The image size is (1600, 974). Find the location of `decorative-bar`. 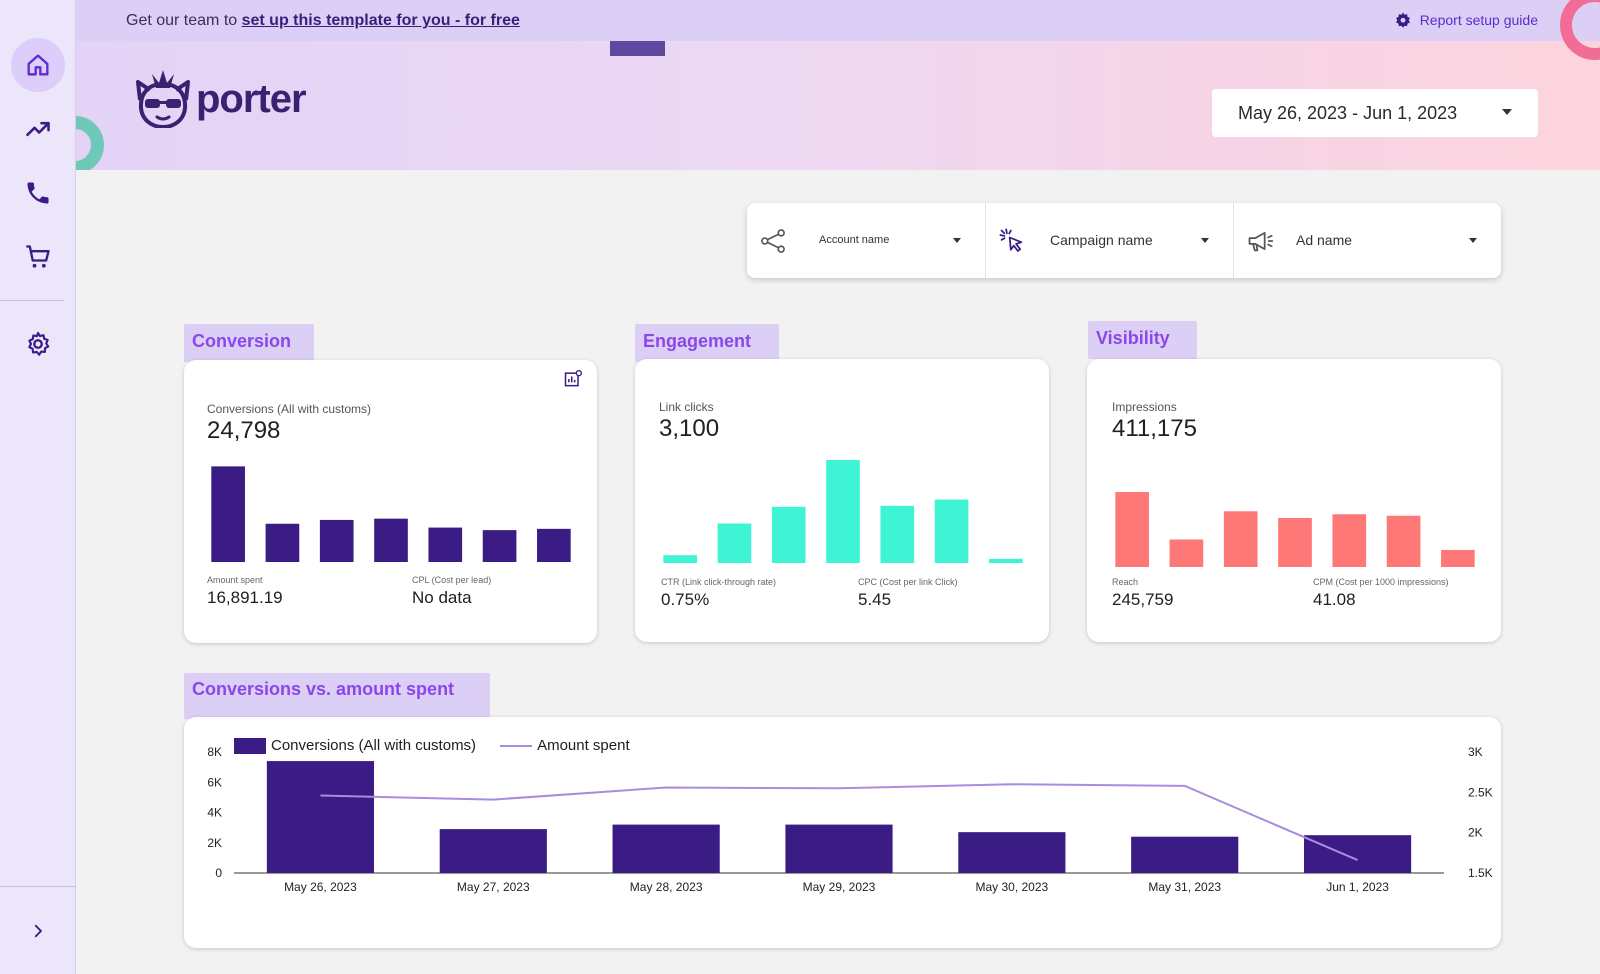

decorative-bar is located at coordinates (637, 48).